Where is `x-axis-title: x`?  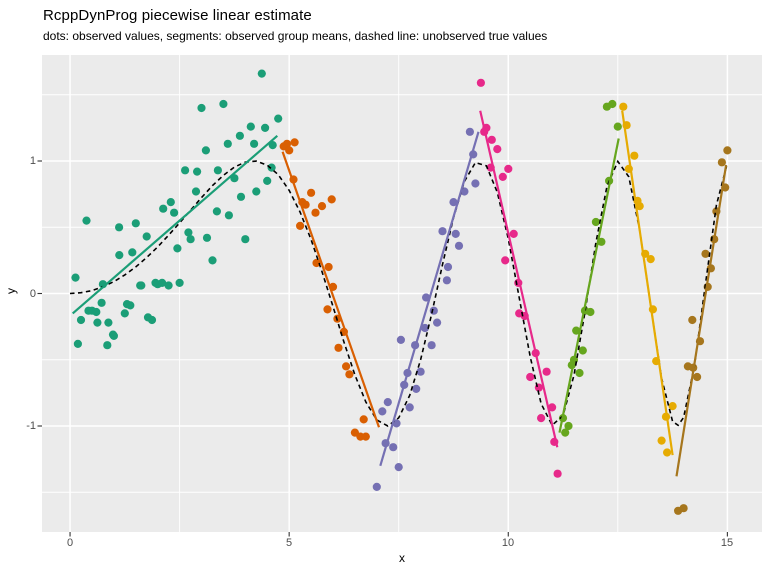 x-axis-title: x is located at coordinates (402, 558).